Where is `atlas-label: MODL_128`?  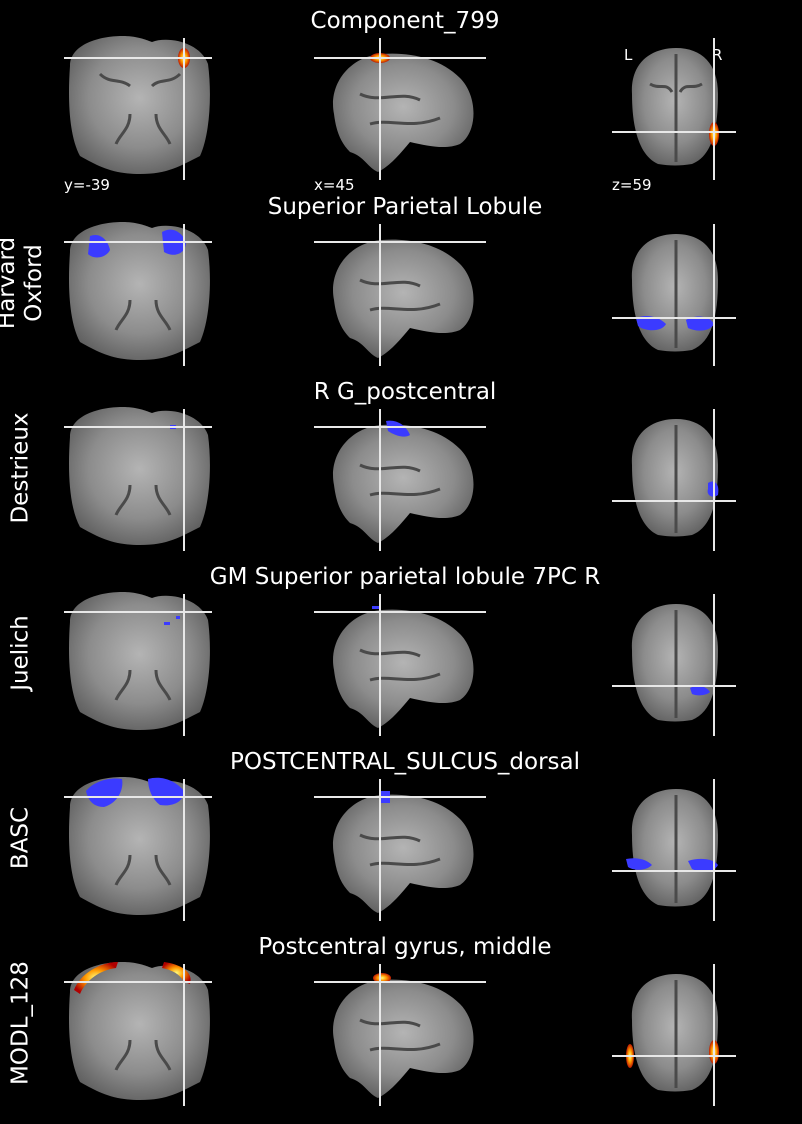 atlas-label: MODL_128 is located at coordinates (21, 1023).